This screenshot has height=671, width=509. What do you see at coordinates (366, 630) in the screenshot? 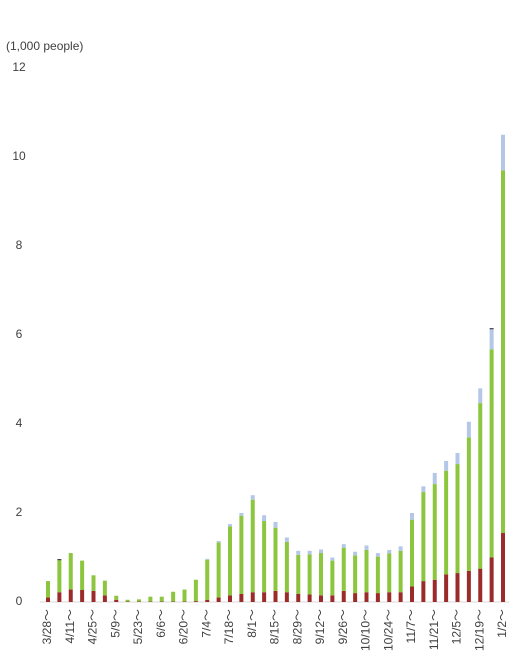
I see `x-tick-label: 10/10～` at bounding box center [366, 630].